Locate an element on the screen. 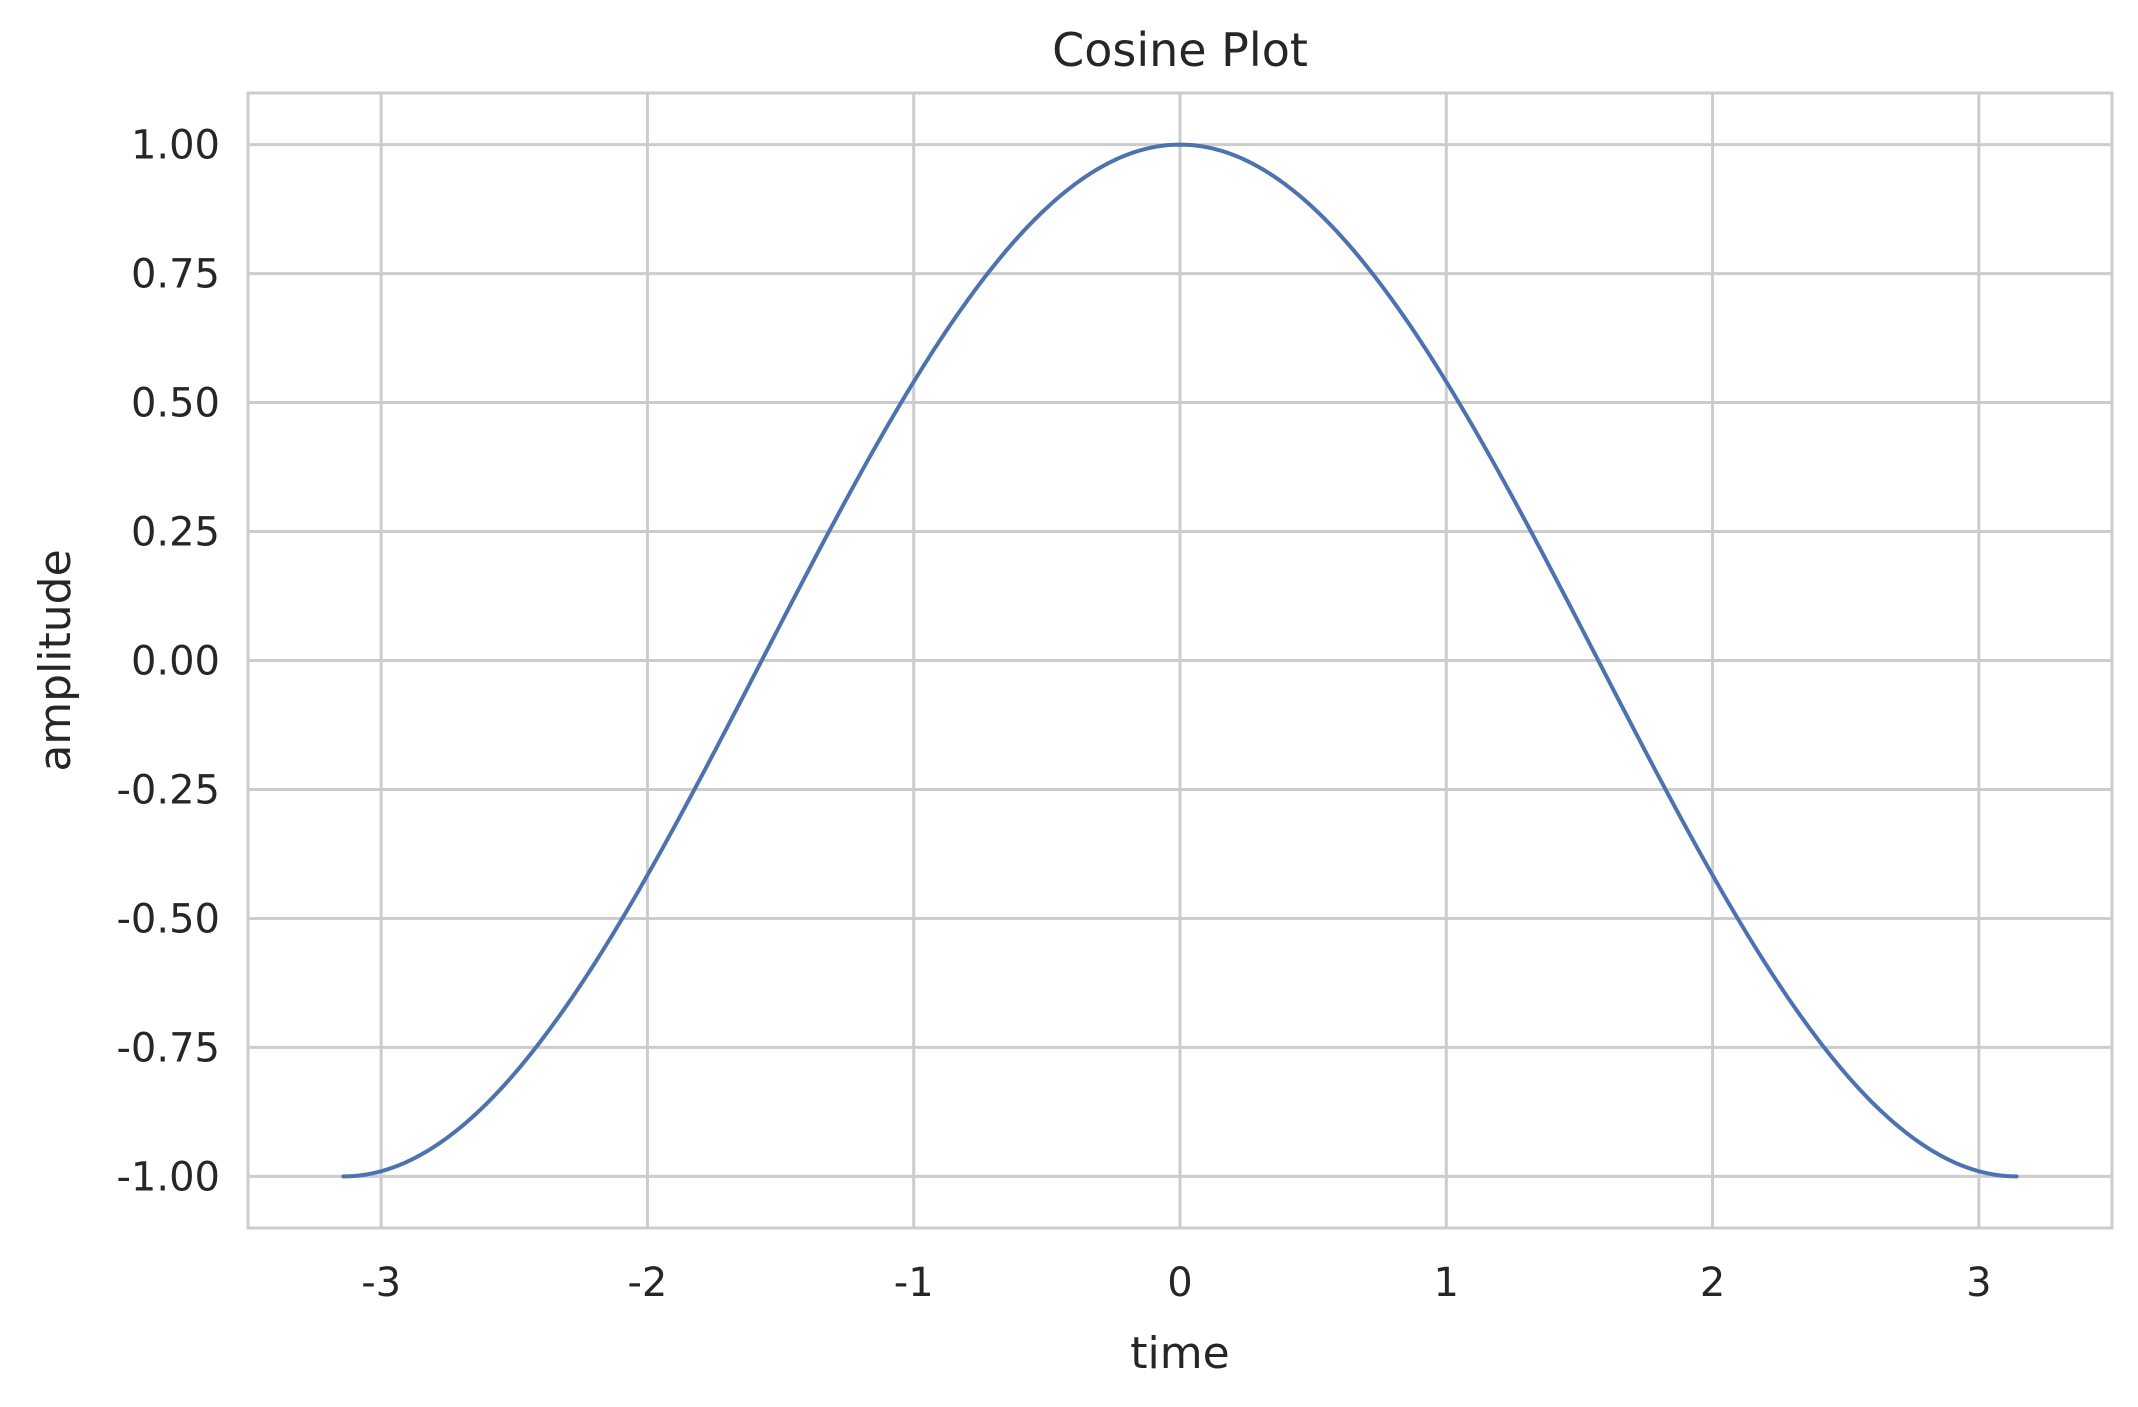 This screenshot has height=1407, width=2138. y-tick-label: -0.50 is located at coordinates (169, 919).